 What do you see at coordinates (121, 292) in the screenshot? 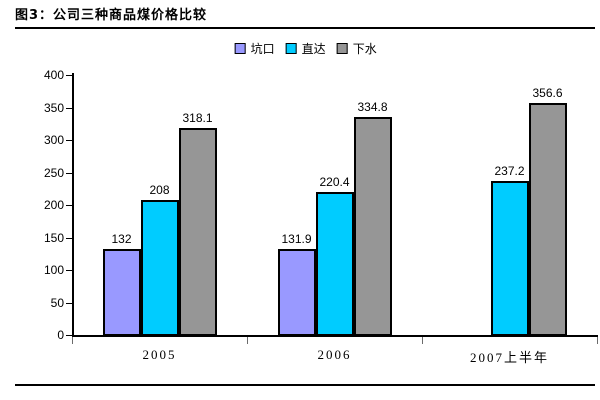
I see `bar-坑口-2005` at bounding box center [121, 292].